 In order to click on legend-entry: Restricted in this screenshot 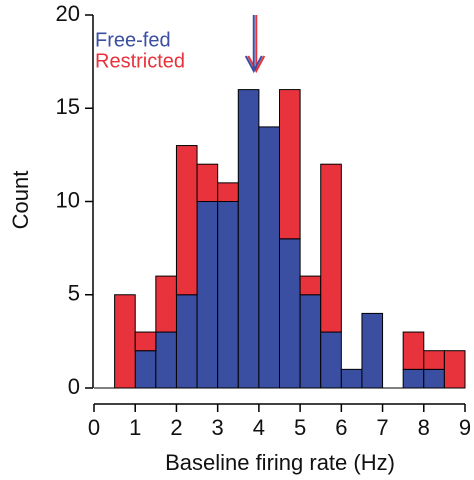, I will do `click(140, 61)`.